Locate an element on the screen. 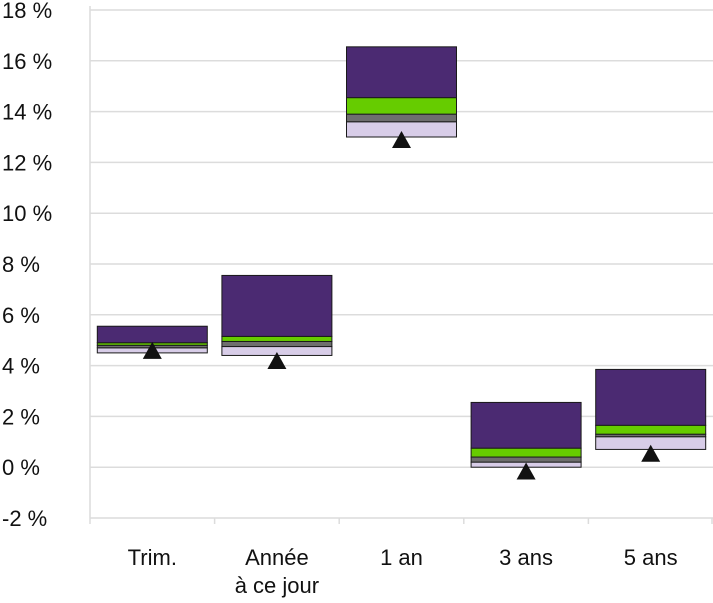  x-category-label: Année is located at coordinates (277, 557).